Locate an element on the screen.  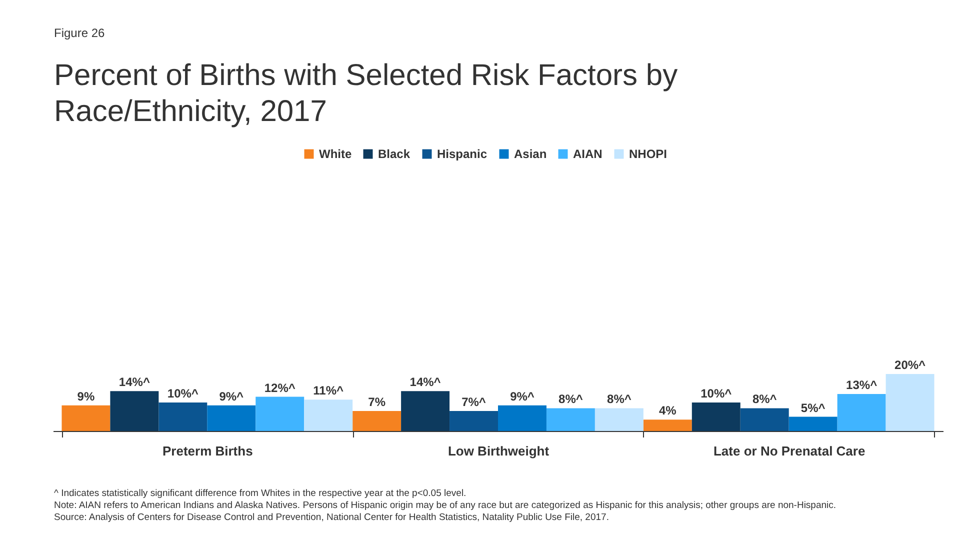
x-tick-label: Low Birthweight is located at coordinates (499, 451).